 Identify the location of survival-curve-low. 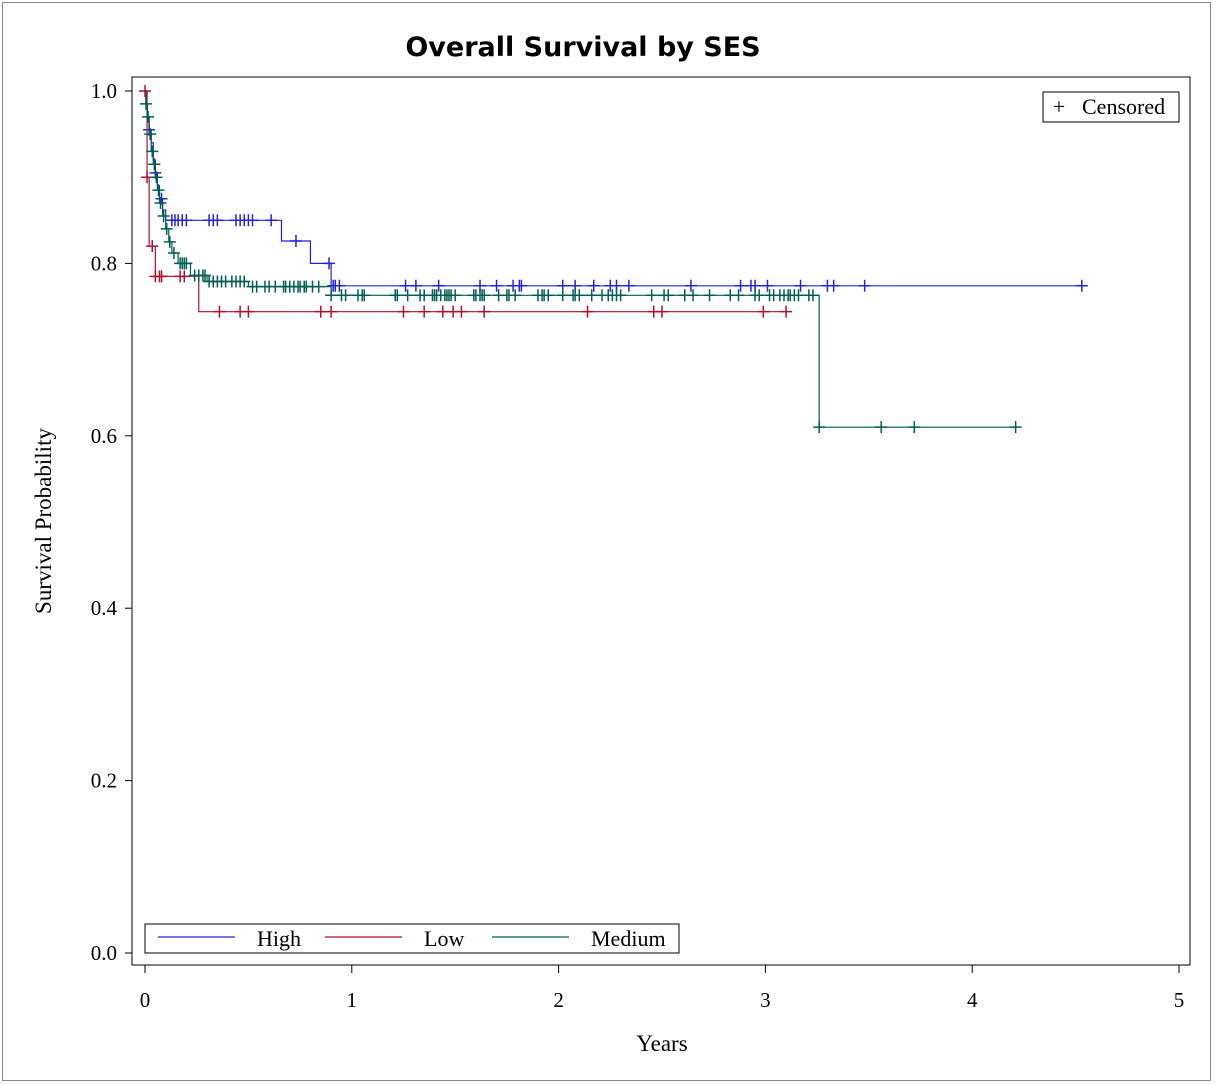
(466, 201).